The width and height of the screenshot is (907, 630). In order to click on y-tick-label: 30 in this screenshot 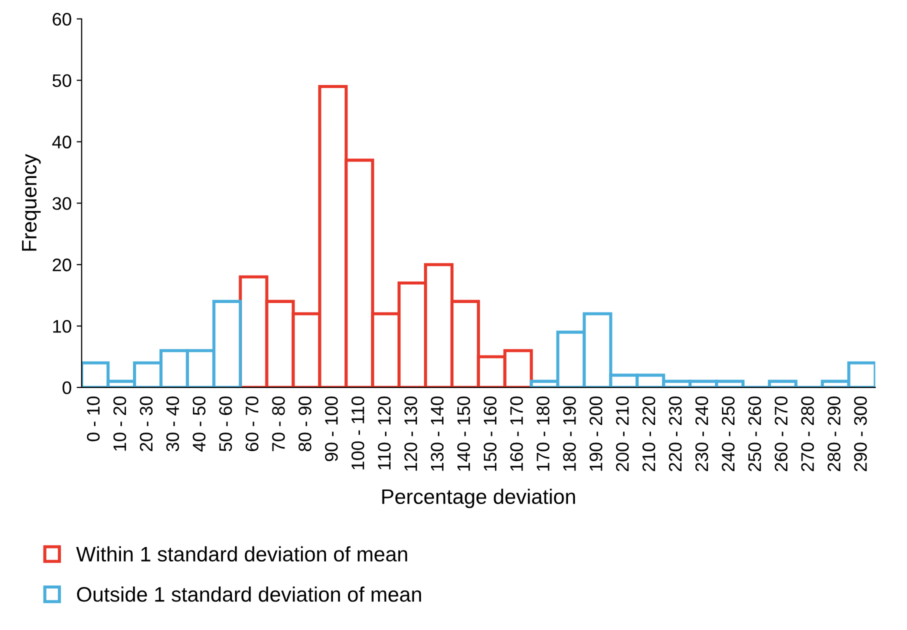, I will do `click(62, 203)`.